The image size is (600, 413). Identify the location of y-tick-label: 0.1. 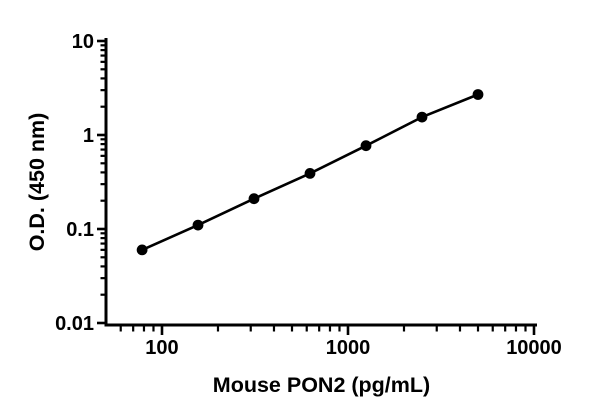
(80, 230).